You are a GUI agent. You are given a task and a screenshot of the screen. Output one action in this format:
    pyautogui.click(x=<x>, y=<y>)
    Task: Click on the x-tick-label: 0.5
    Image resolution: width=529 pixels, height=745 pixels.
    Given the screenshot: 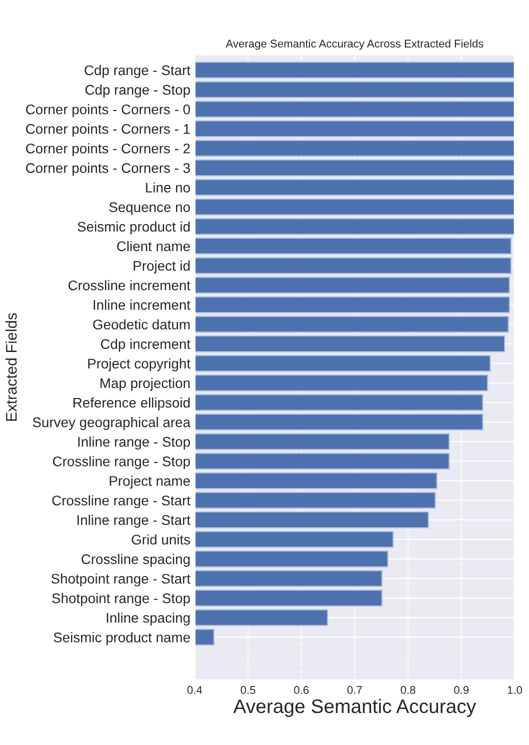 What is the action you would take?
    pyautogui.click(x=248, y=690)
    